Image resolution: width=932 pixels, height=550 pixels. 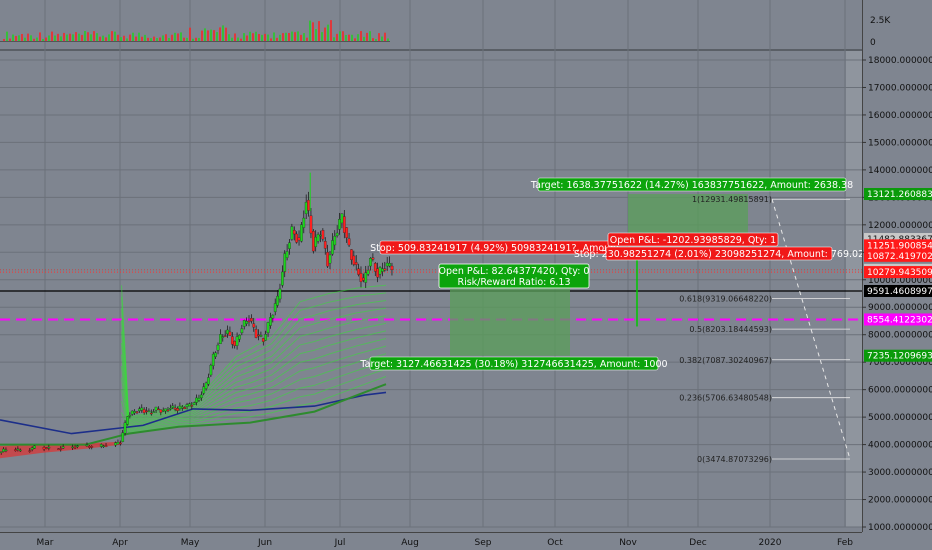 What do you see at coordinates (900, 143) in the screenshot?
I see `price-tick-label: 15000.00000000` at bounding box center [900, 143].